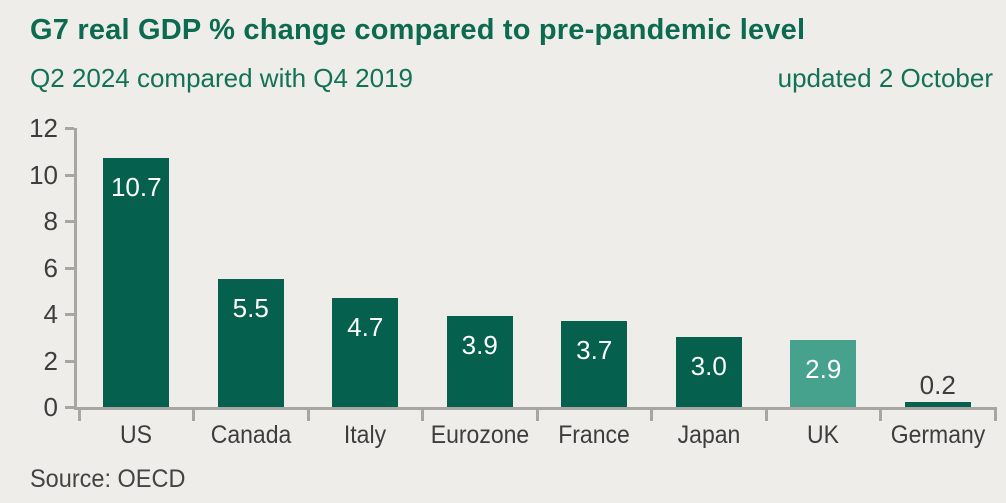 The width and height of the screenshot is (1006, 503). Describe the element at coordinates (365, 352) in the screenshot. I see `bar-italy` at that location.